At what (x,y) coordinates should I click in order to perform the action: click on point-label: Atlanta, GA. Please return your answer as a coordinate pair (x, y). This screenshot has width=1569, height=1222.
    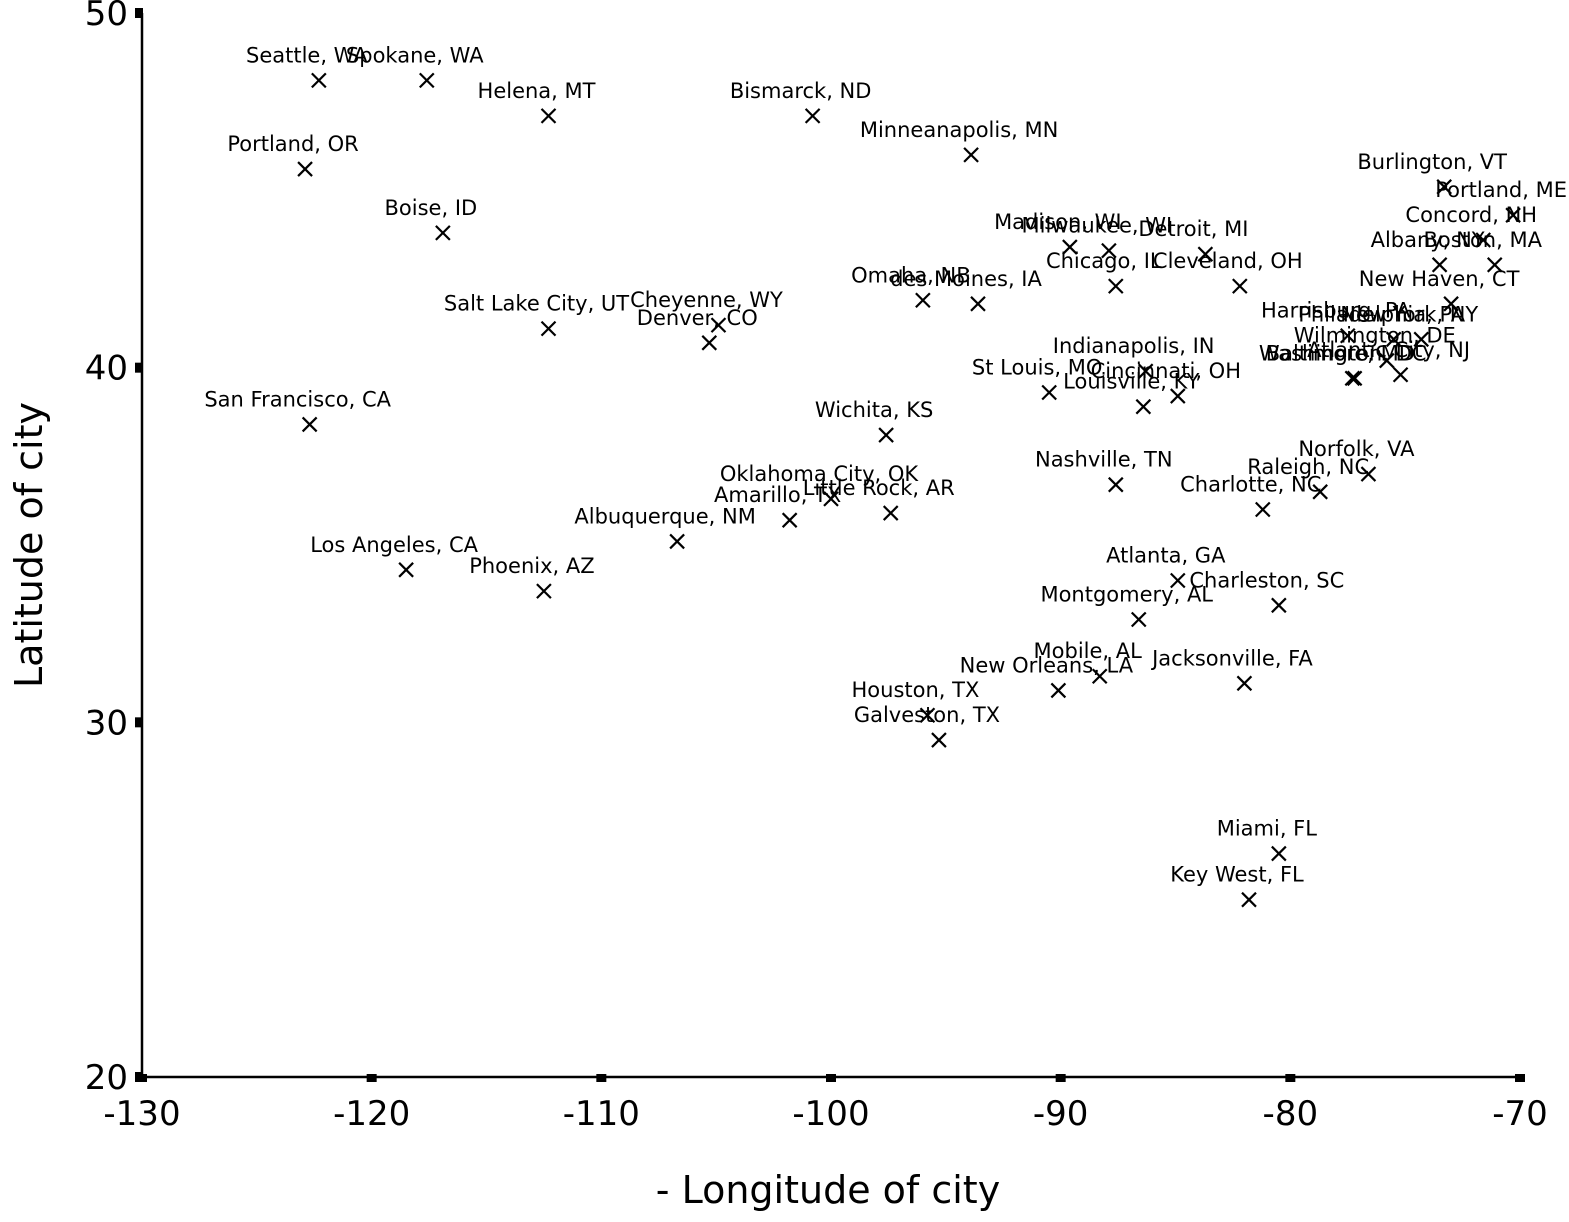
    Looking at the image, I should click on (1166, 555).